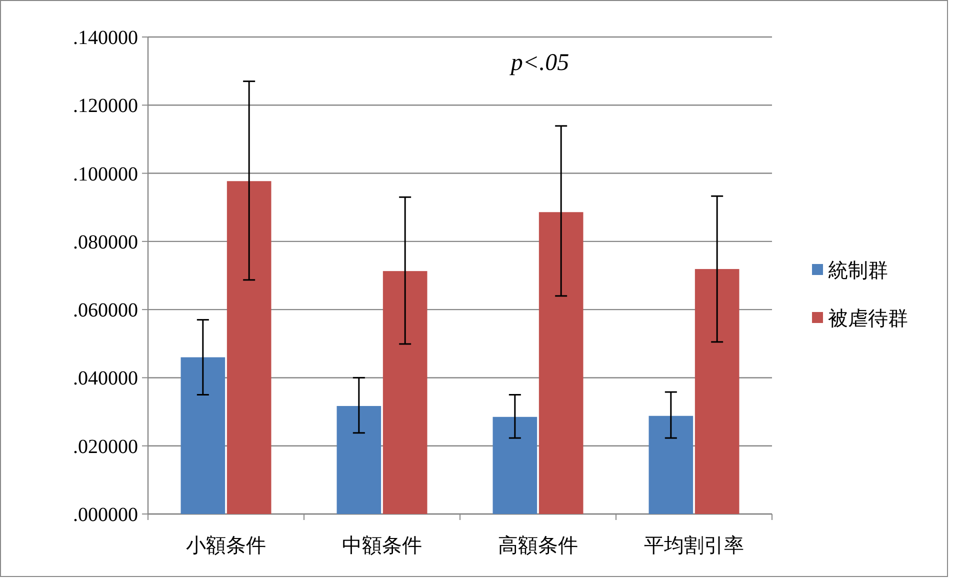 The width and height of the screenshot is (955, 580). I want to click on x-tick-label: 中額条件, so click(382, 546).